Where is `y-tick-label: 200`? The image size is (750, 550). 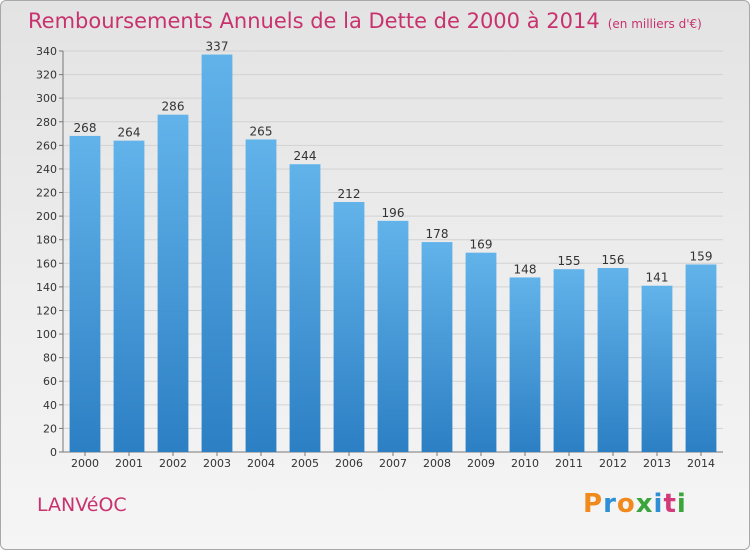
y-tick-label: 200 is located at coordinates (46, 216).